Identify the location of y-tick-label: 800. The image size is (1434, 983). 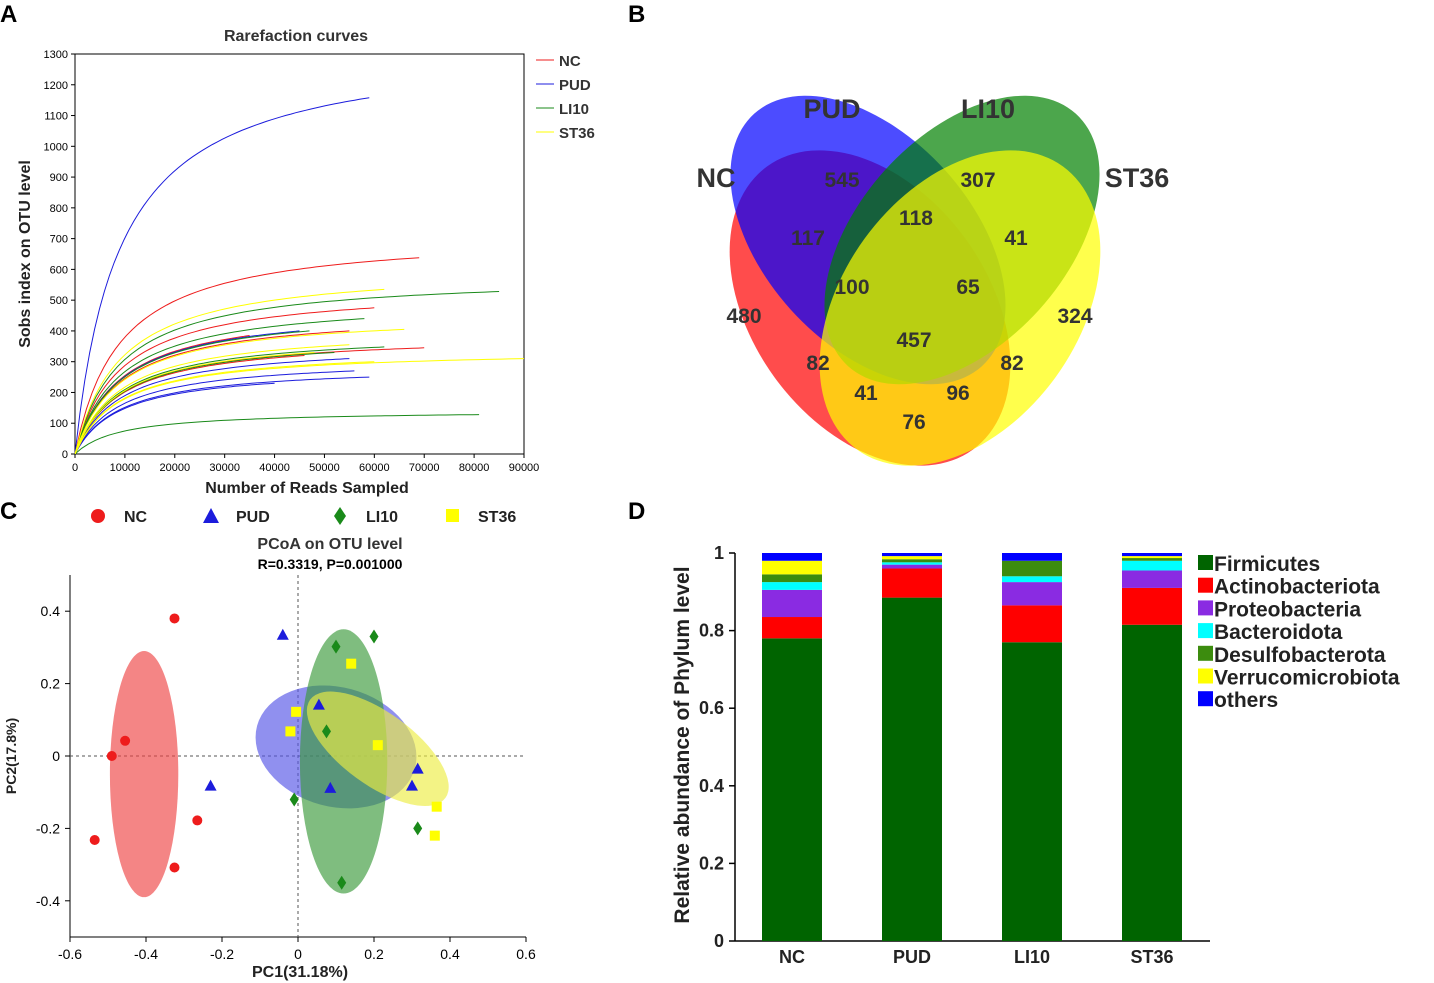
(59, 209).